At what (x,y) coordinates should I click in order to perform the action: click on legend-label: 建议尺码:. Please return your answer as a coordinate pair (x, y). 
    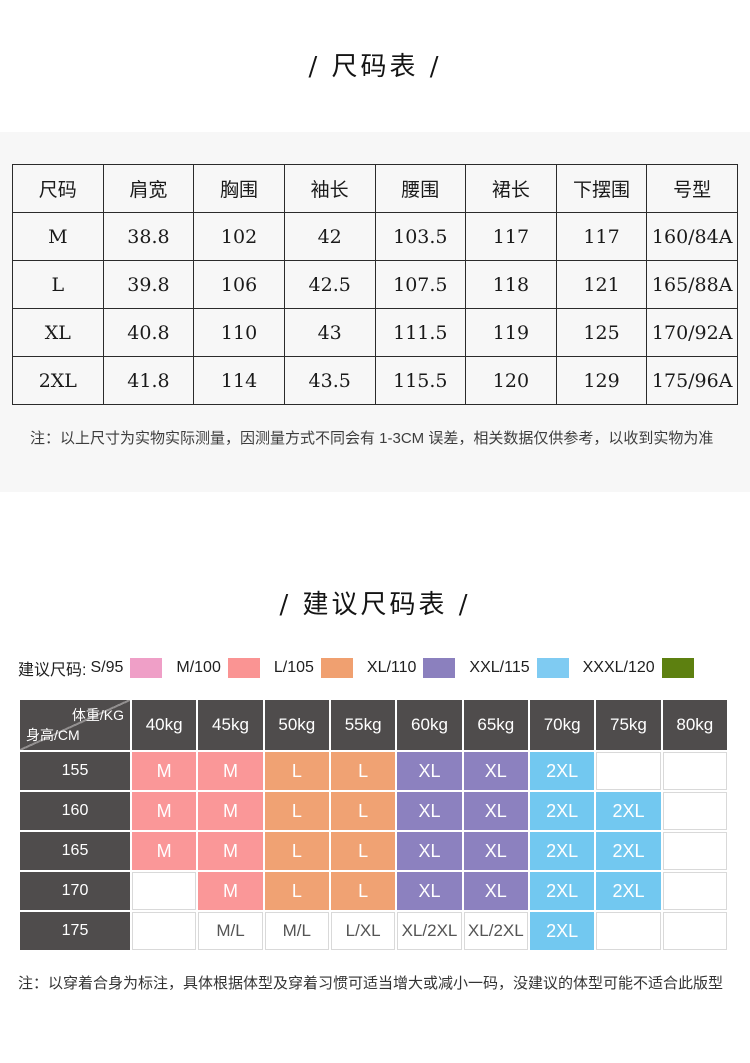
    Looking at the image, I should click on (52, 670).